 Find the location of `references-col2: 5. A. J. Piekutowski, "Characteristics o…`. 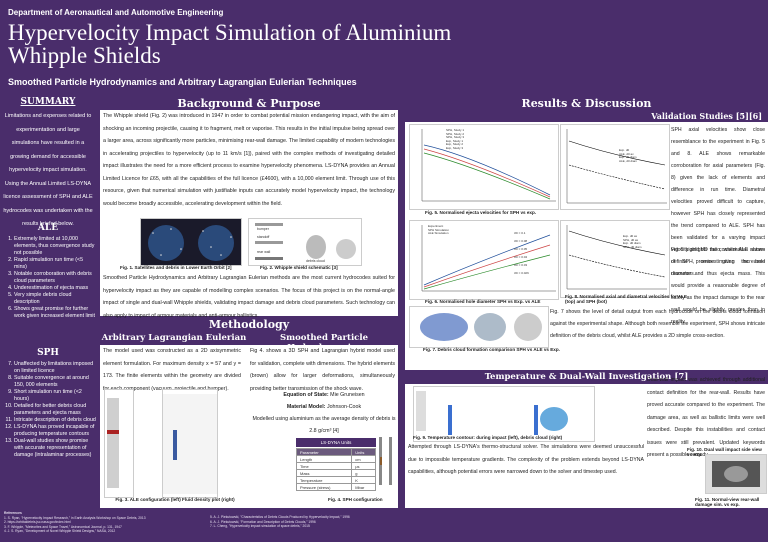

references-col2: 5. A. J. Piekutowski, "Characteristics o… is located at coordinates (310, 522).